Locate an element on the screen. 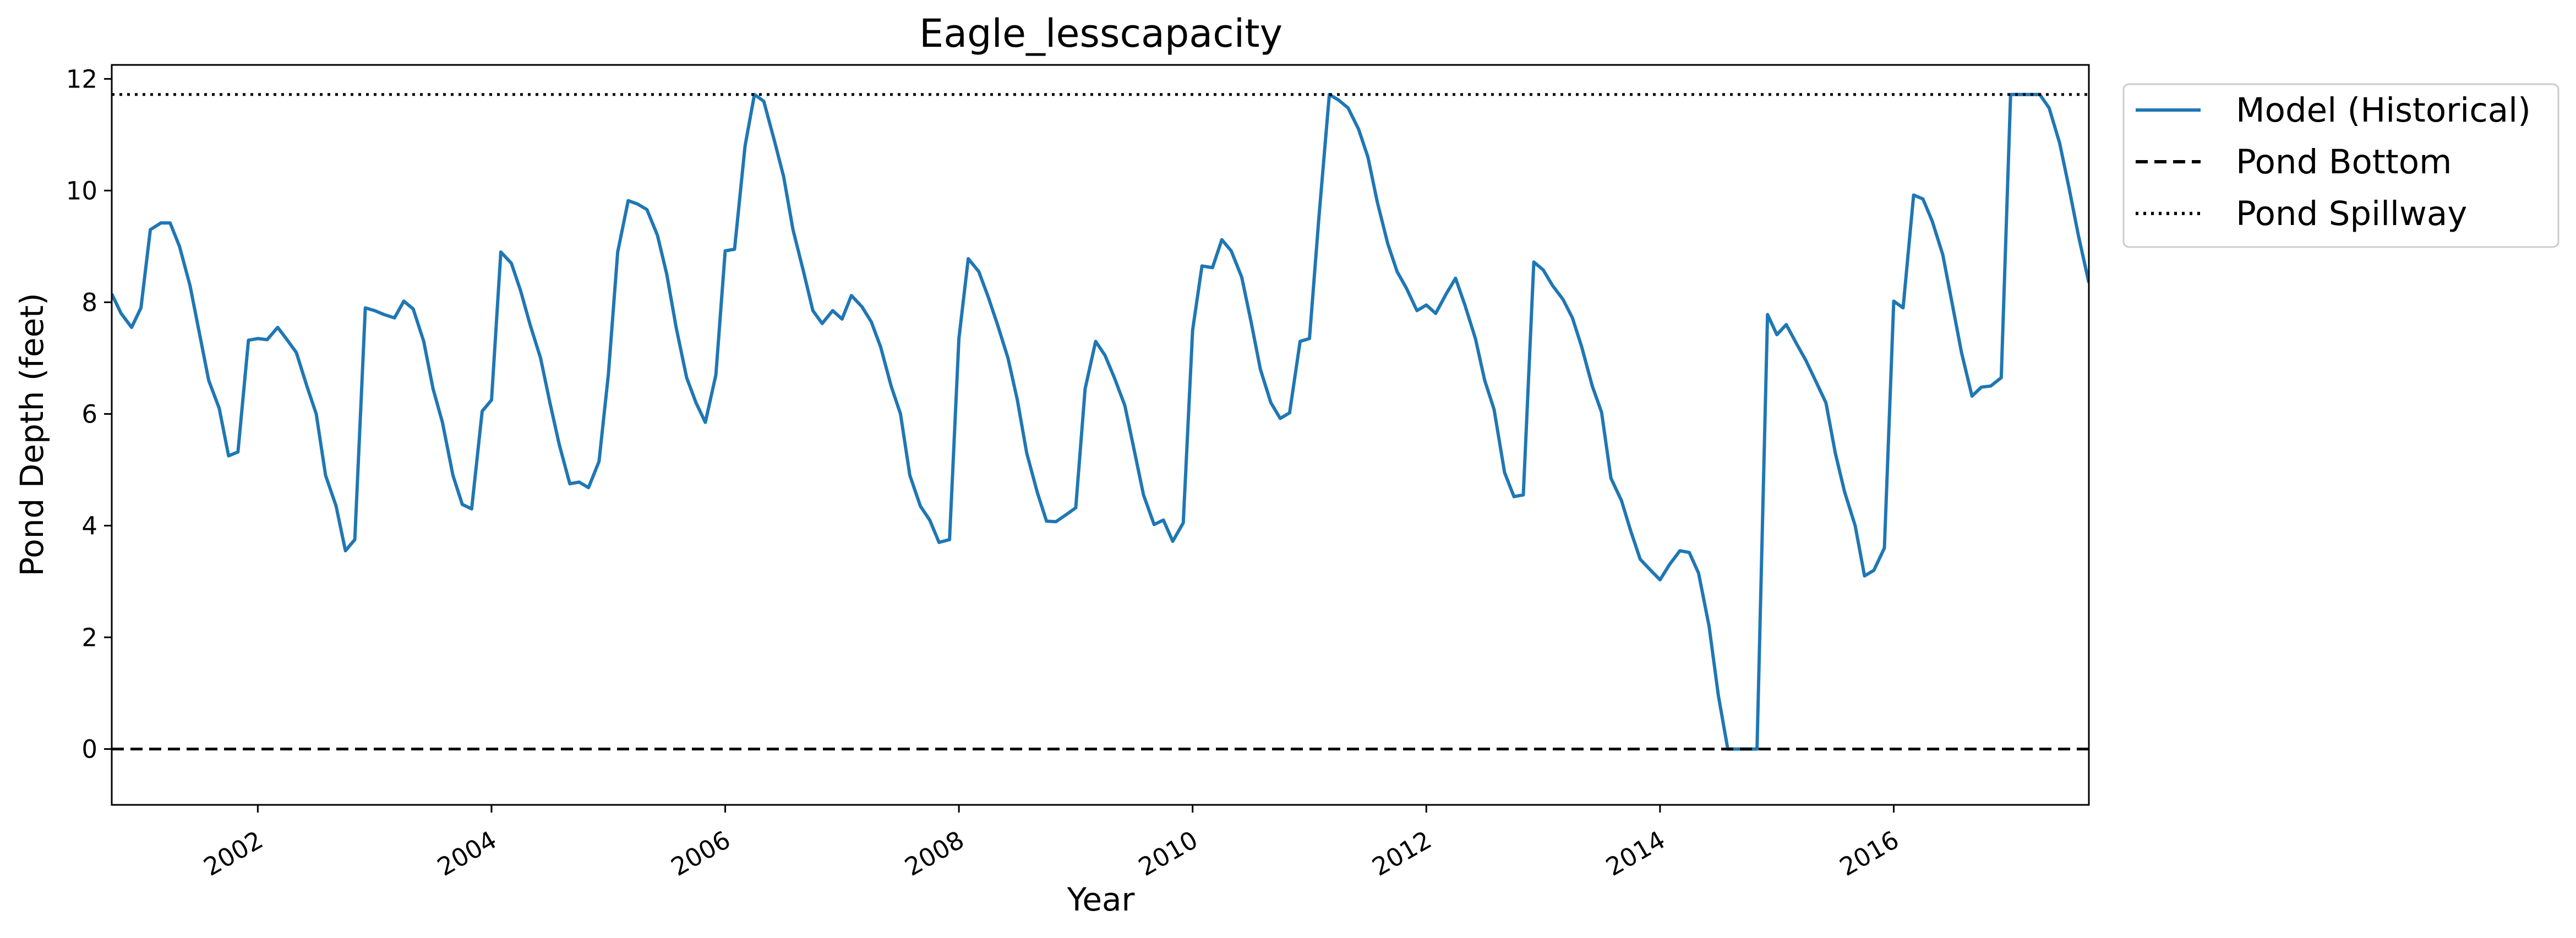  y-tick-label-6: 6 is located at coordinates (89, 414).